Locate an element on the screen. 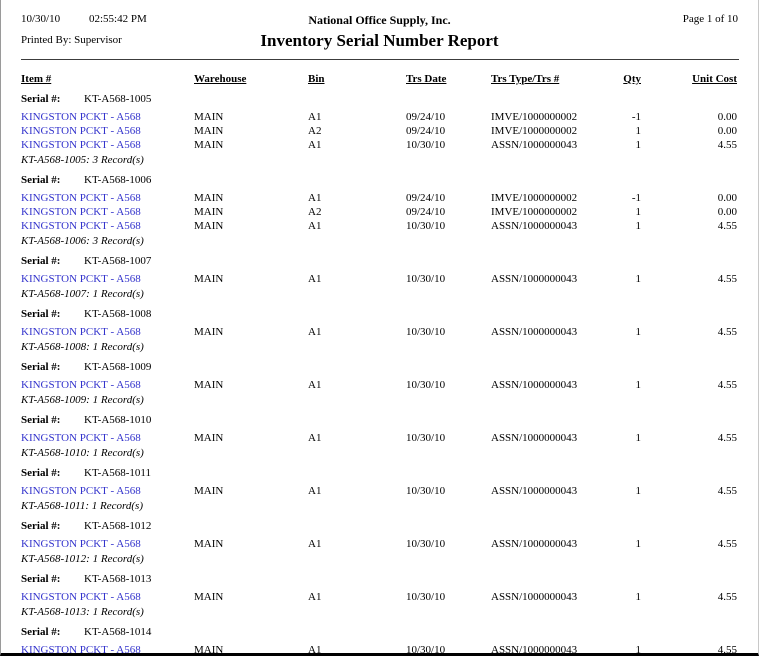 This screenshot has height=664, width=761. serial-header: Serial #: KT-A568-1011 is located at coordinates (379, 473).